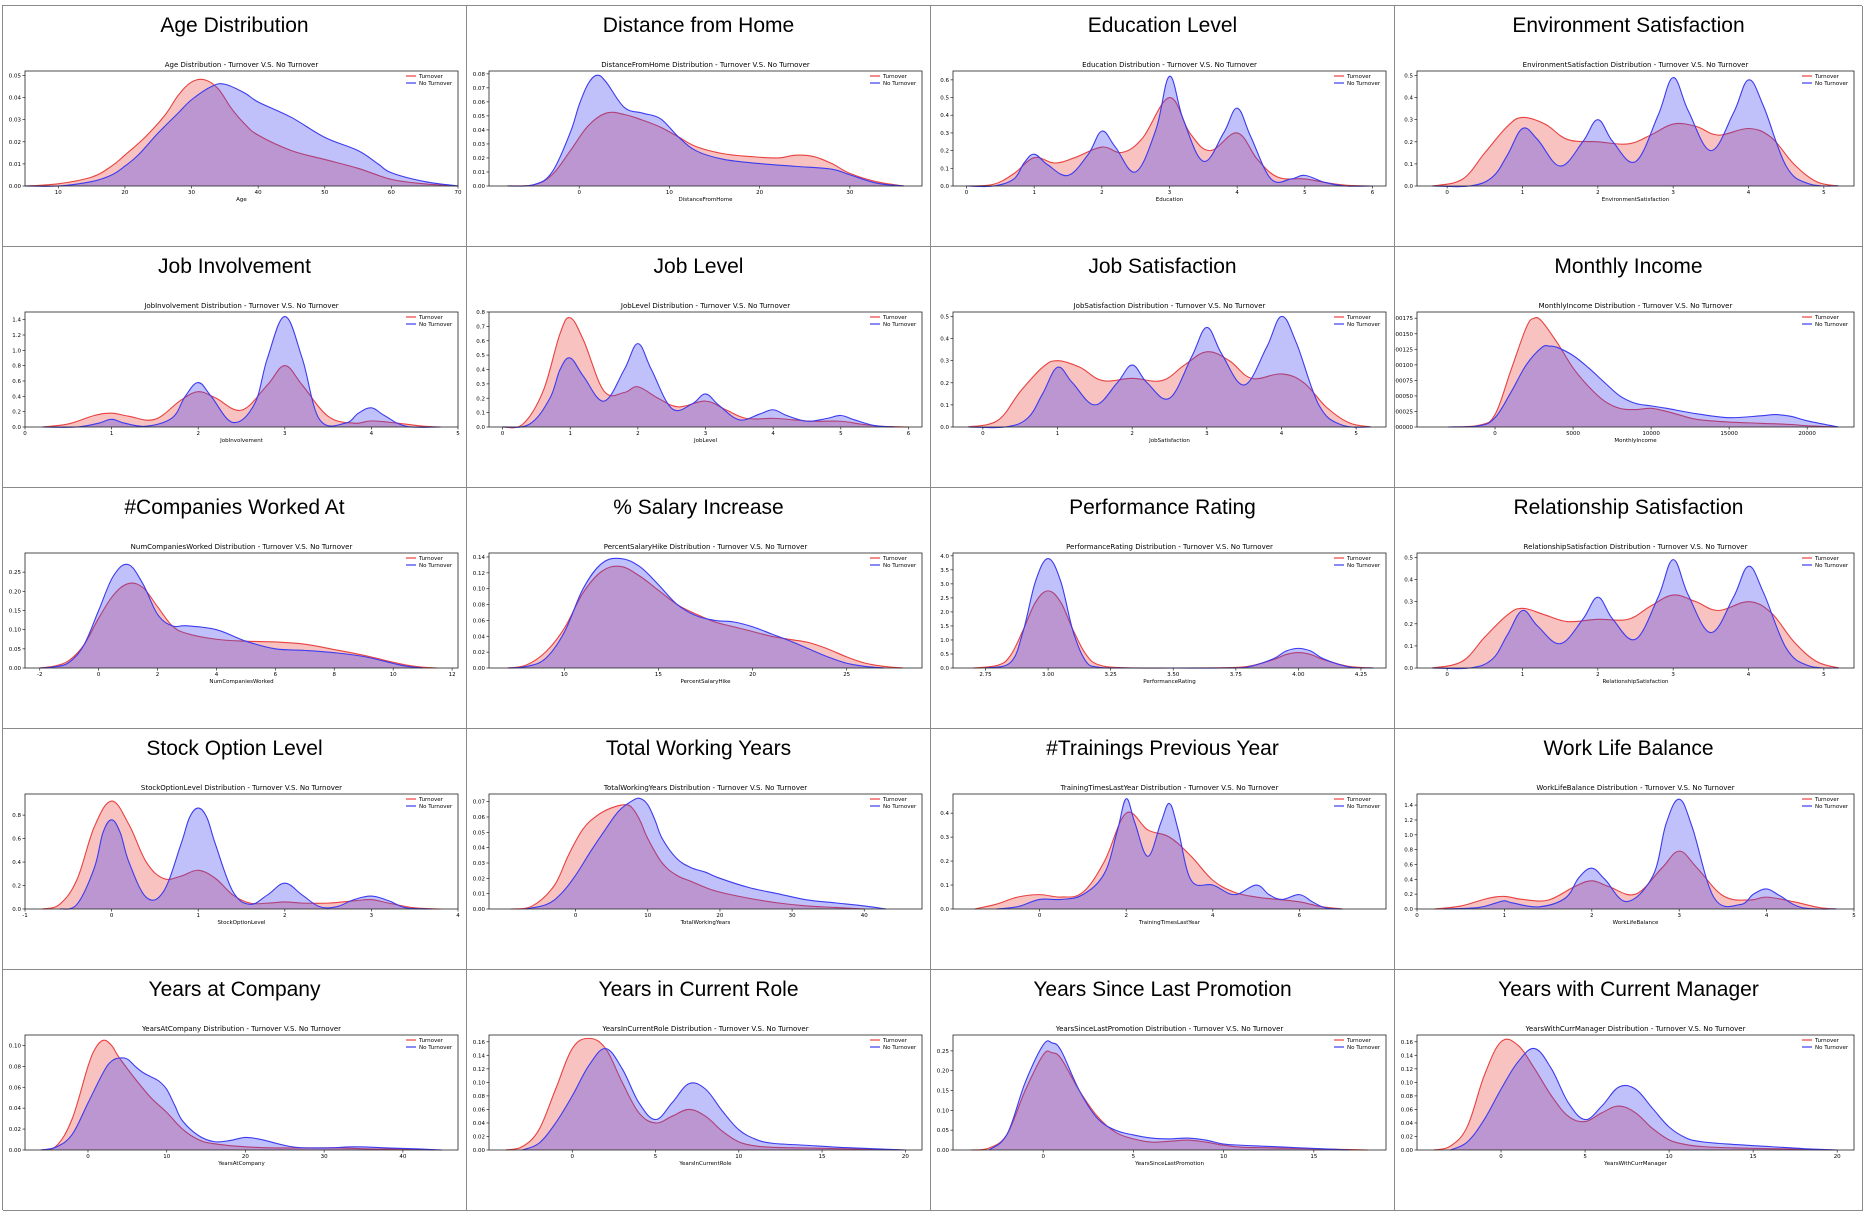  I want to click on y-tick-label: 0.5, so click(1408, 558).